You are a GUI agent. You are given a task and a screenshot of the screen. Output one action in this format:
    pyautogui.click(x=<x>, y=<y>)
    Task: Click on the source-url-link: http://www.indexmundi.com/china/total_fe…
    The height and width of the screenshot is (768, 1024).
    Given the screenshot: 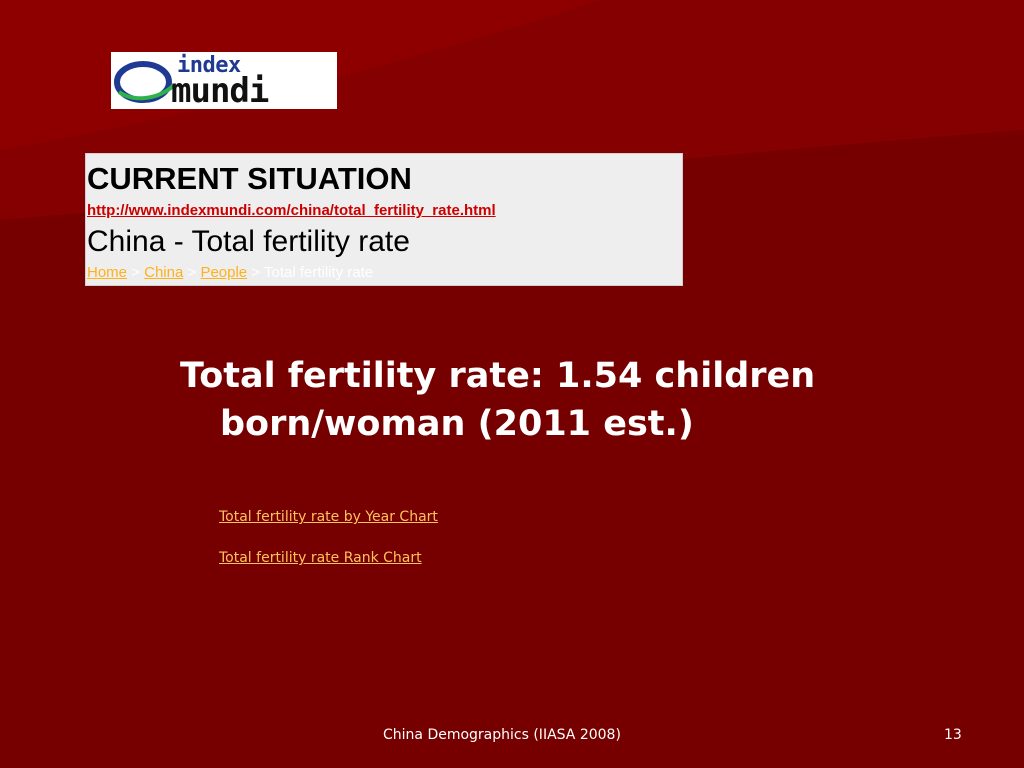 What is the action you would take?
    pyautogui.click(x=291, y=210)
    